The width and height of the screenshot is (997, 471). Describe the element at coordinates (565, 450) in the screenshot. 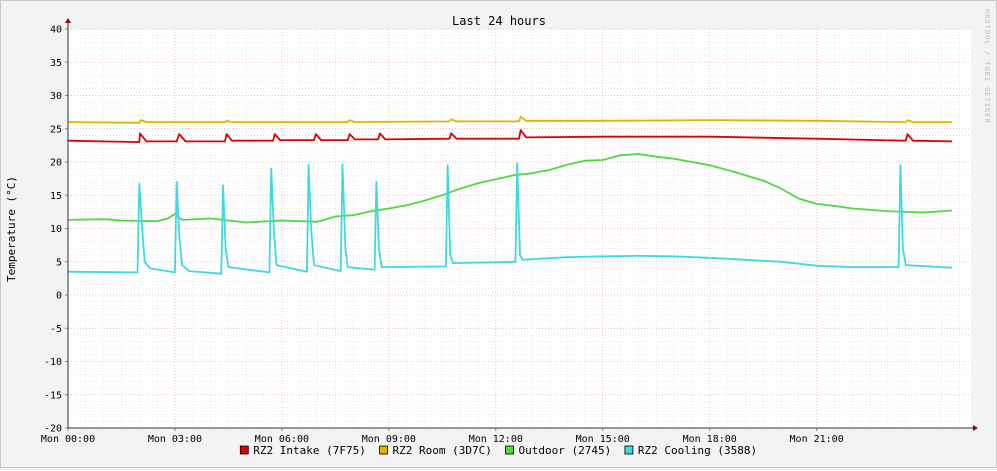

I see `legend-entry: Outdoor (2745)` at that location.